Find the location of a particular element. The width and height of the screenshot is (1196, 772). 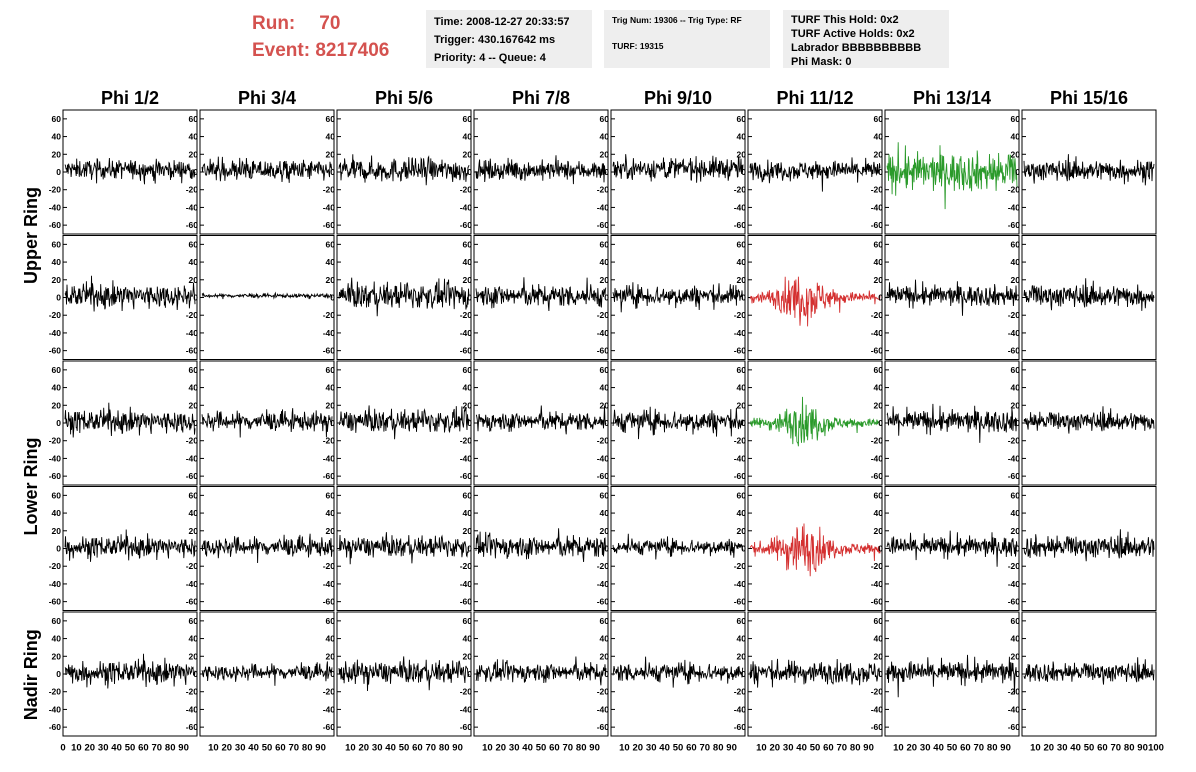

x-tick-label: 70 is located at coordinates (157, 748).